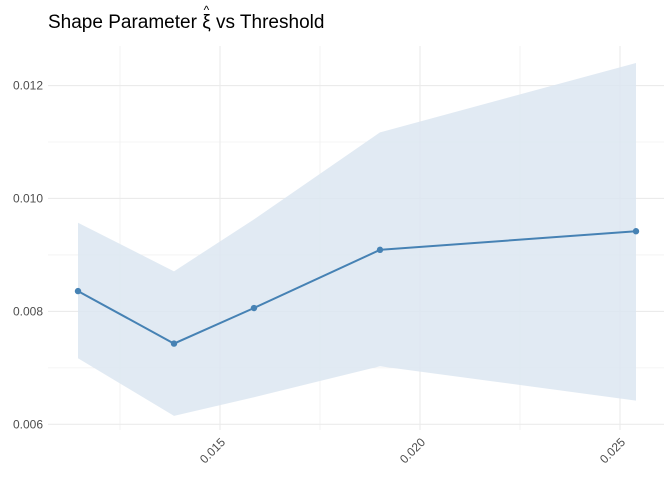  I want to click on chart-title: Shape Parameter ^ ξ vs Threshold, so click(186, 18).